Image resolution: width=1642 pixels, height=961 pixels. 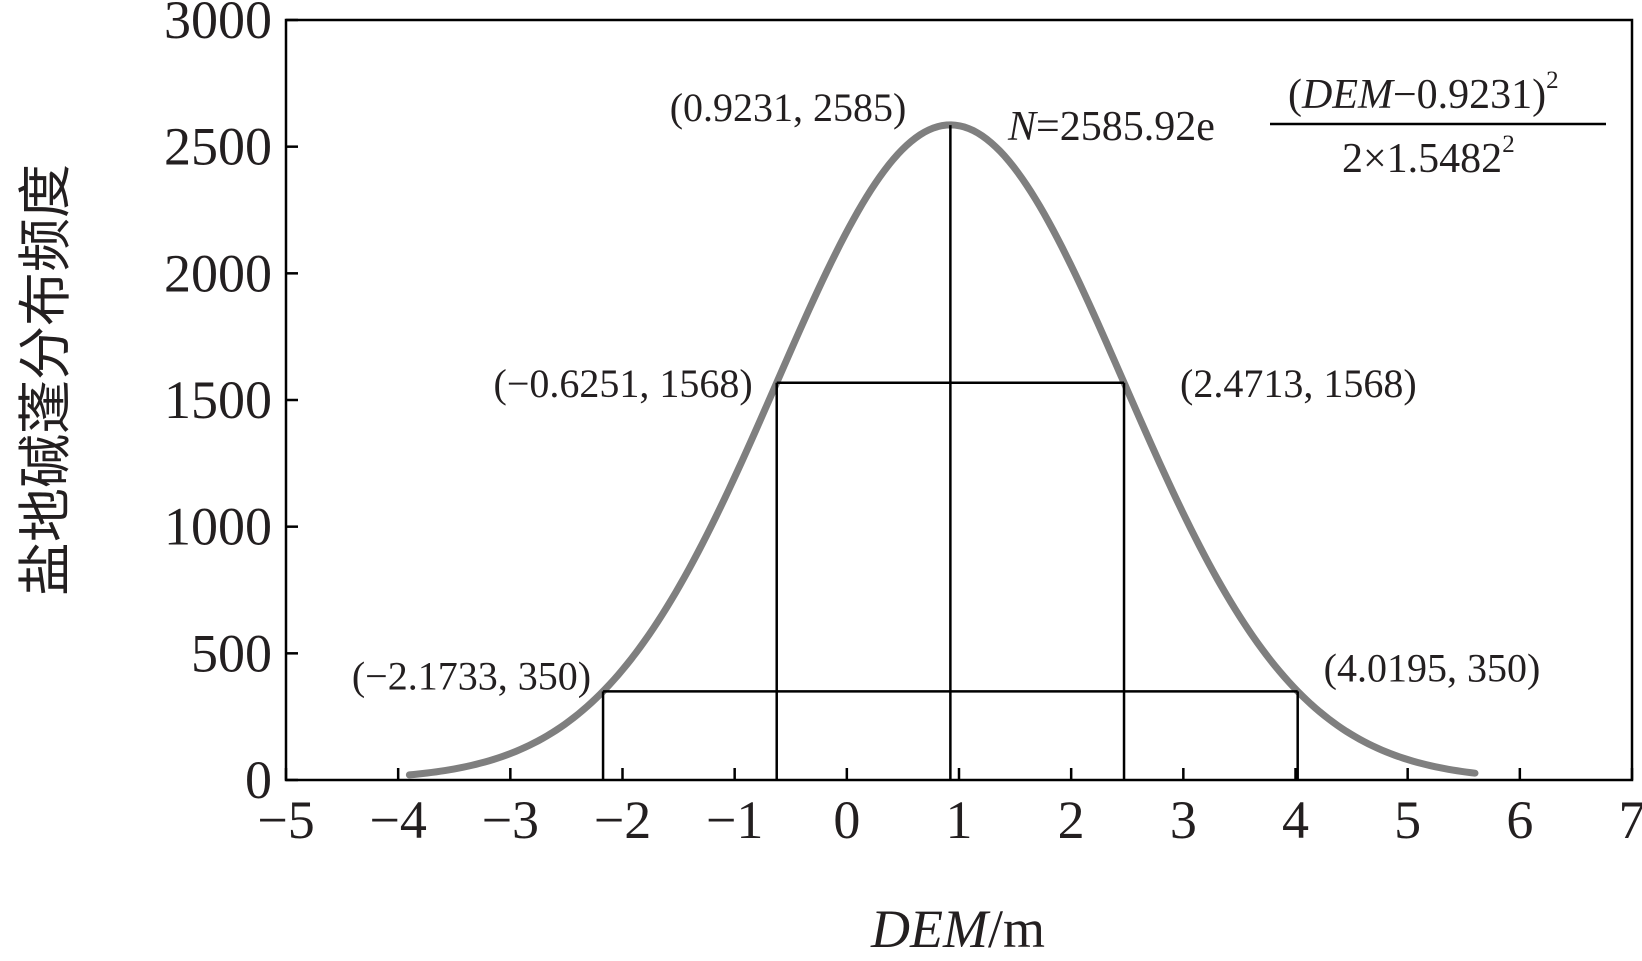 I want to click on equation-lhs-var: N, so click(x=1022, y=127).